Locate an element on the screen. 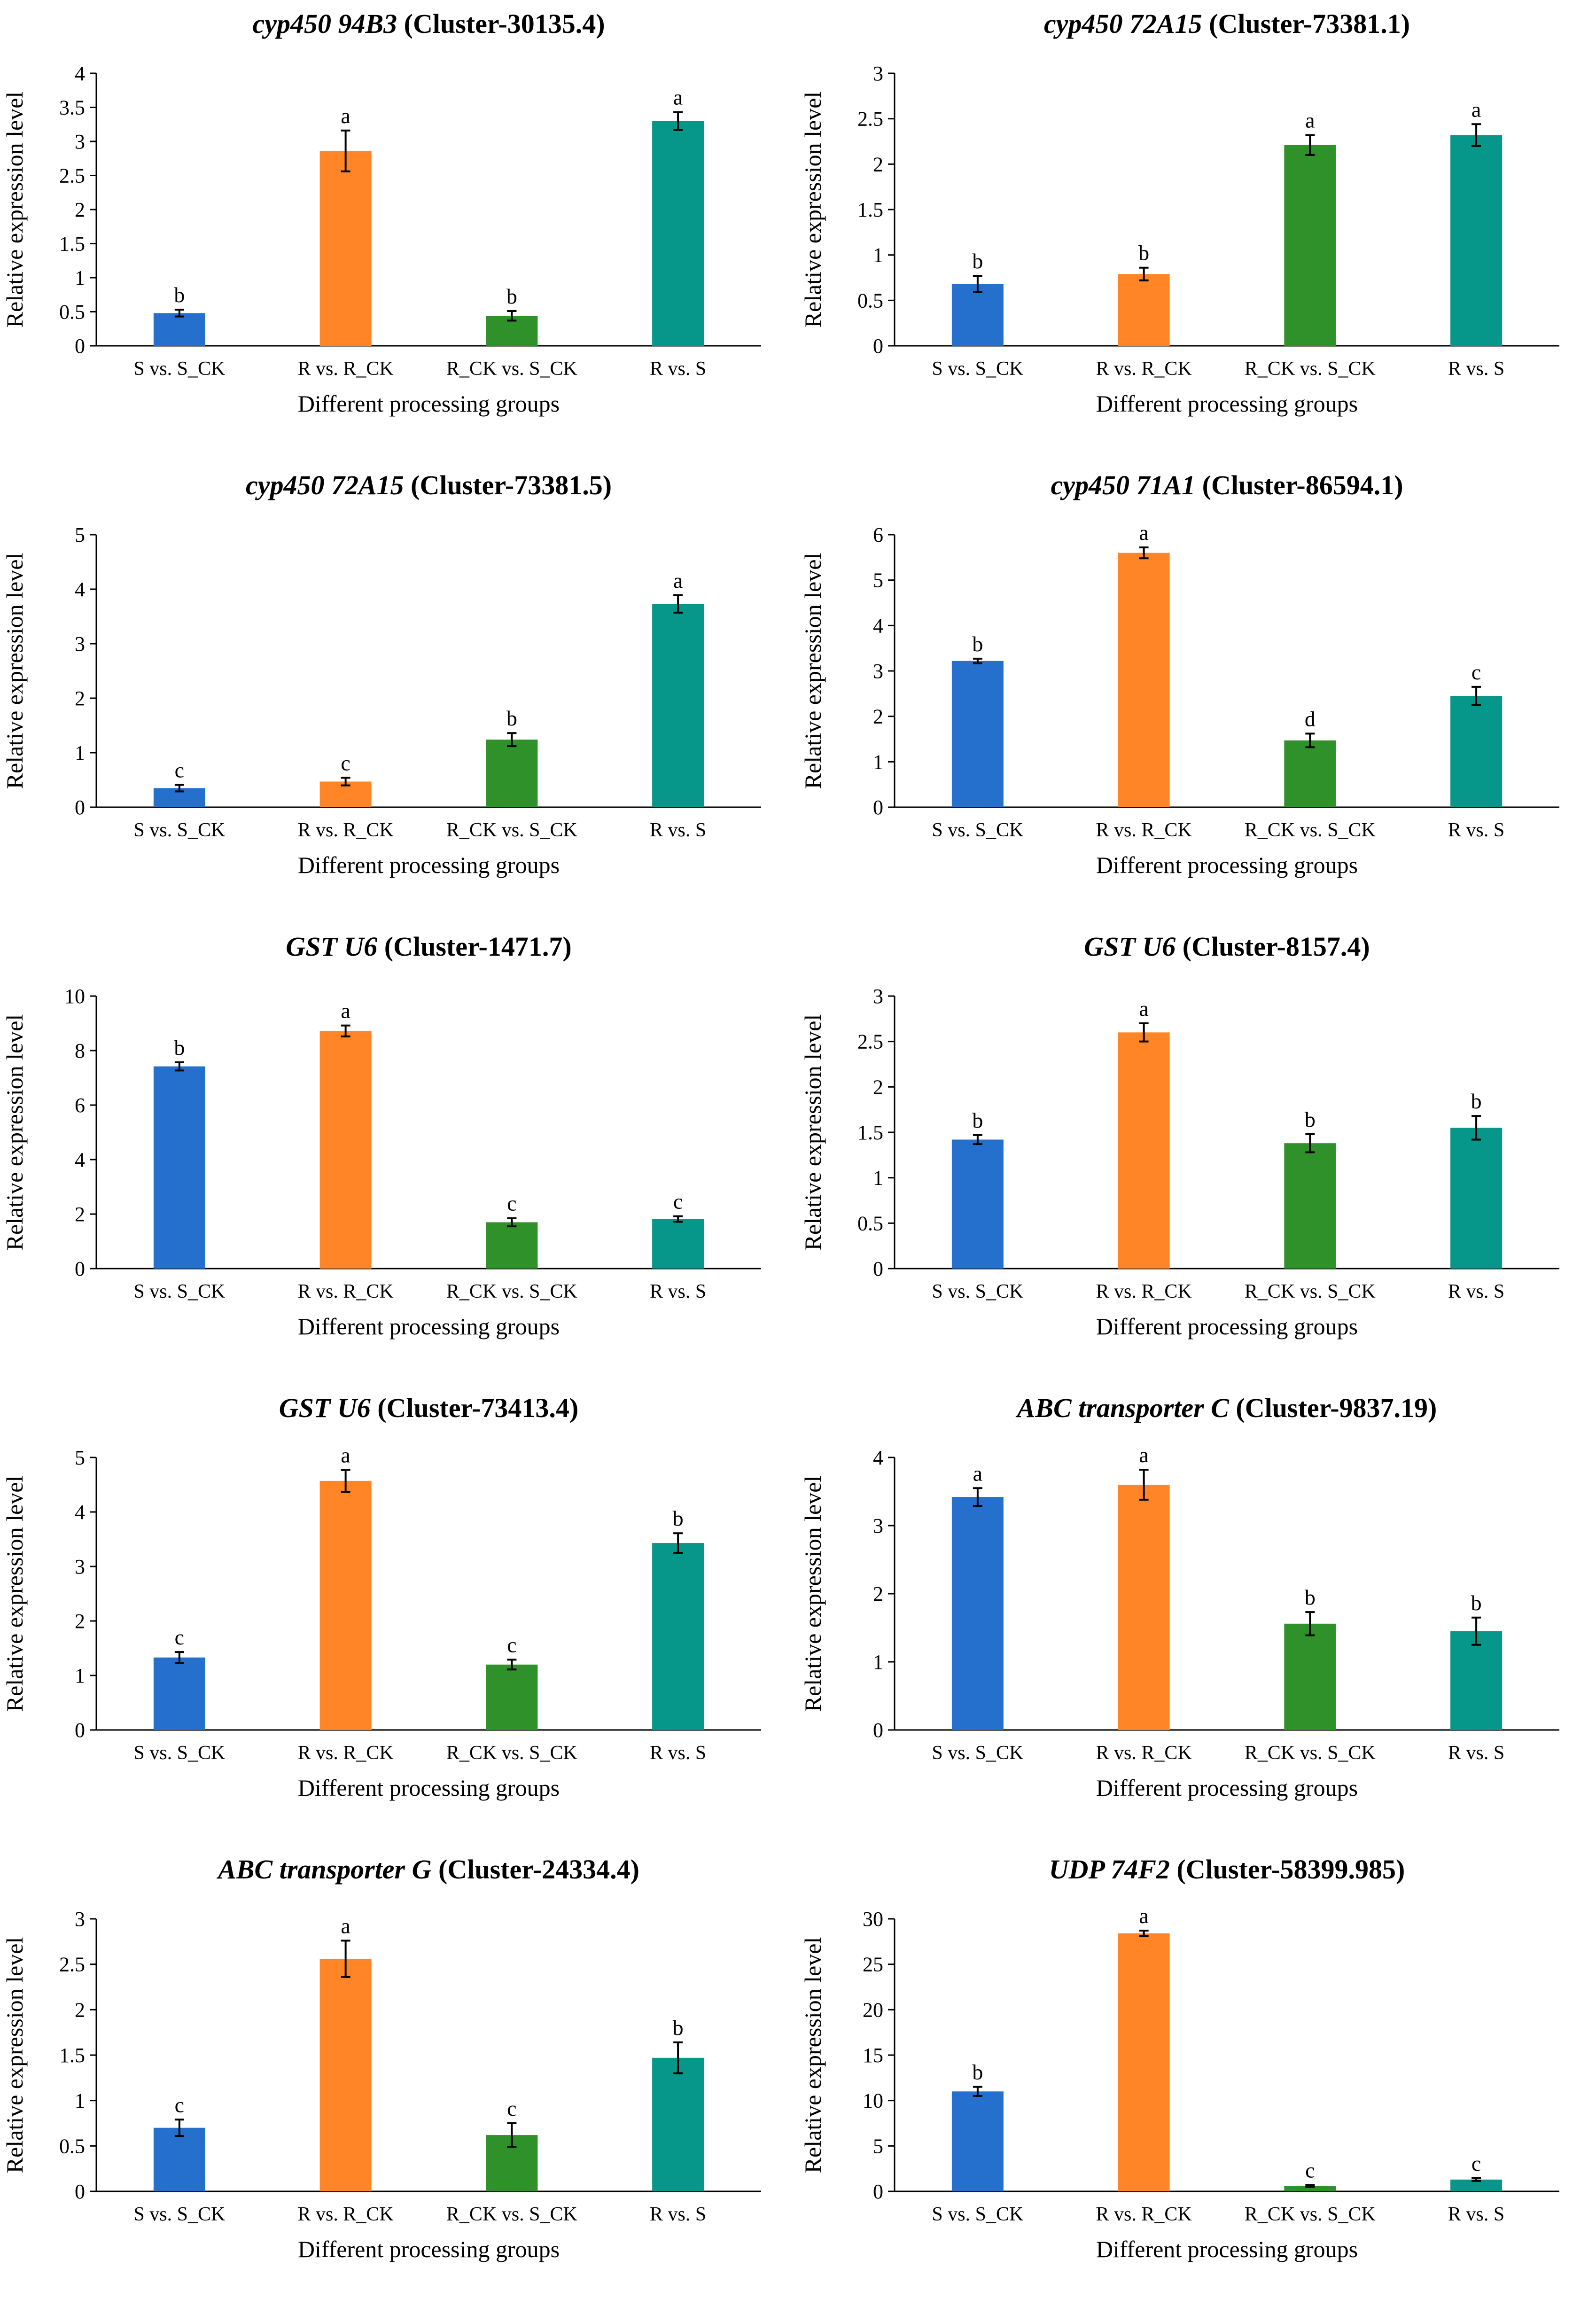 Image resolution: width=1596 pixels, height=2306 pixels. significance-label-6-1: b is located at coordinates (978, 1120).